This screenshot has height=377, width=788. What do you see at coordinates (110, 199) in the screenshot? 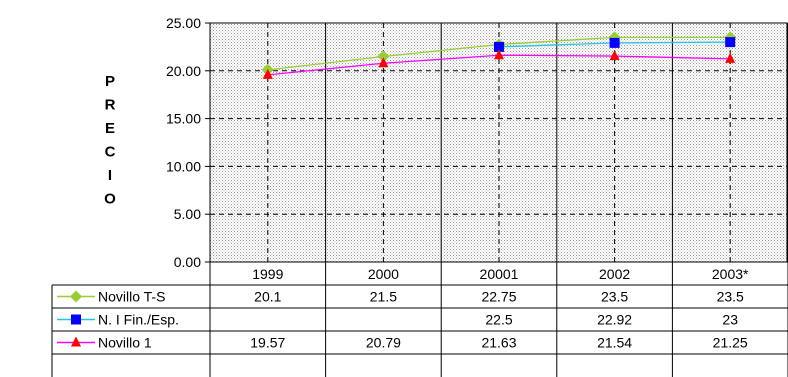
I see `y-axis-label-letter: O` at bounding box center [110, 199].